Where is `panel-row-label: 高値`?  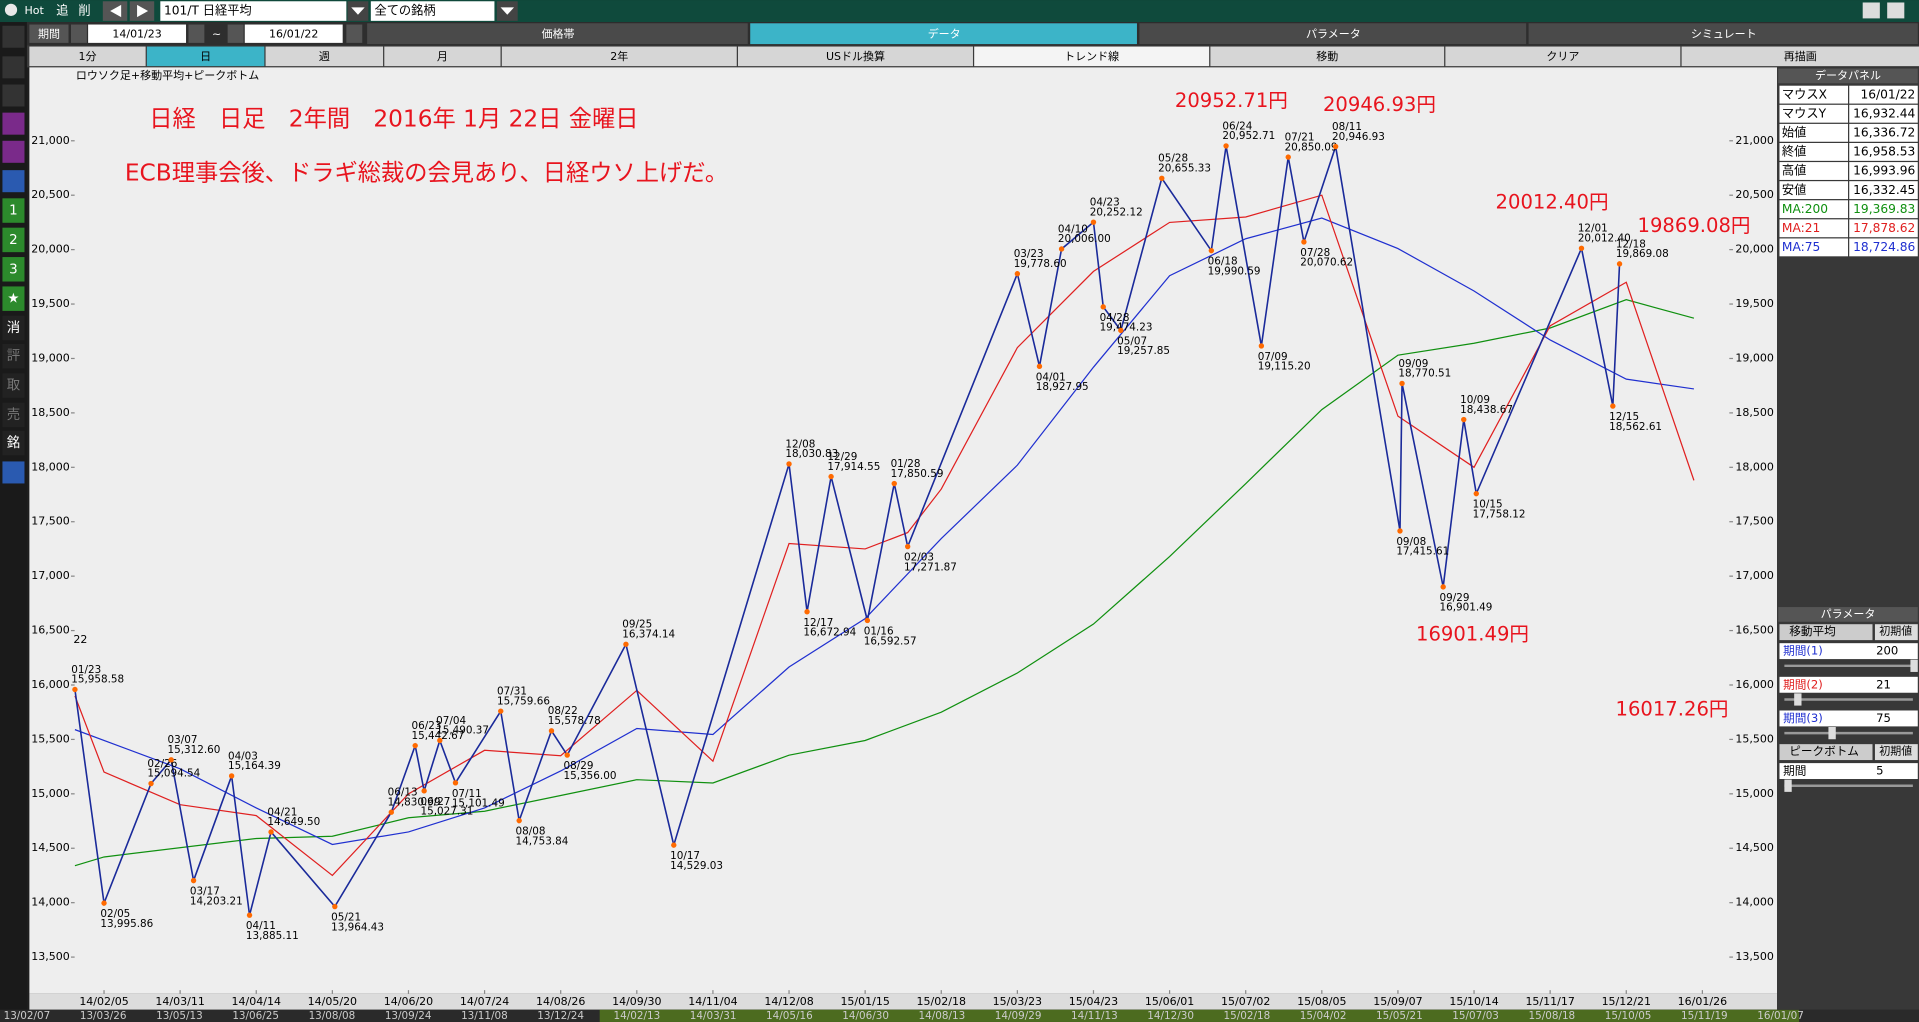
panel-row-label: 高値 is located at coordinates (1794, 170).